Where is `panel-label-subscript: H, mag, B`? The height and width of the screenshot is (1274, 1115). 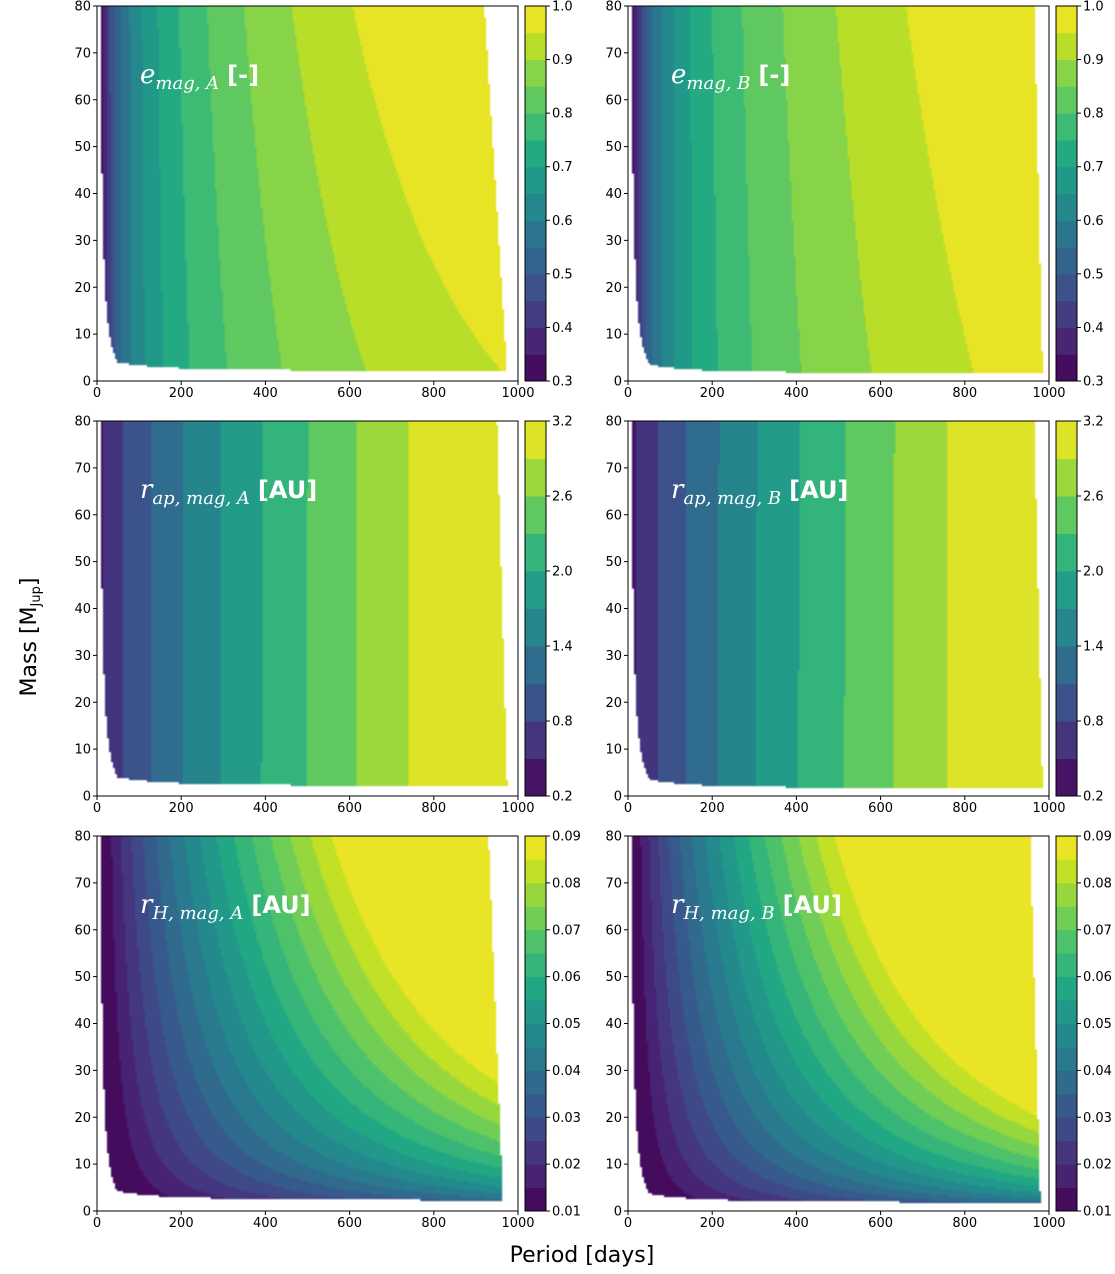 panel-label-subscript: H, mag, B is located at coordinates (728, 913).